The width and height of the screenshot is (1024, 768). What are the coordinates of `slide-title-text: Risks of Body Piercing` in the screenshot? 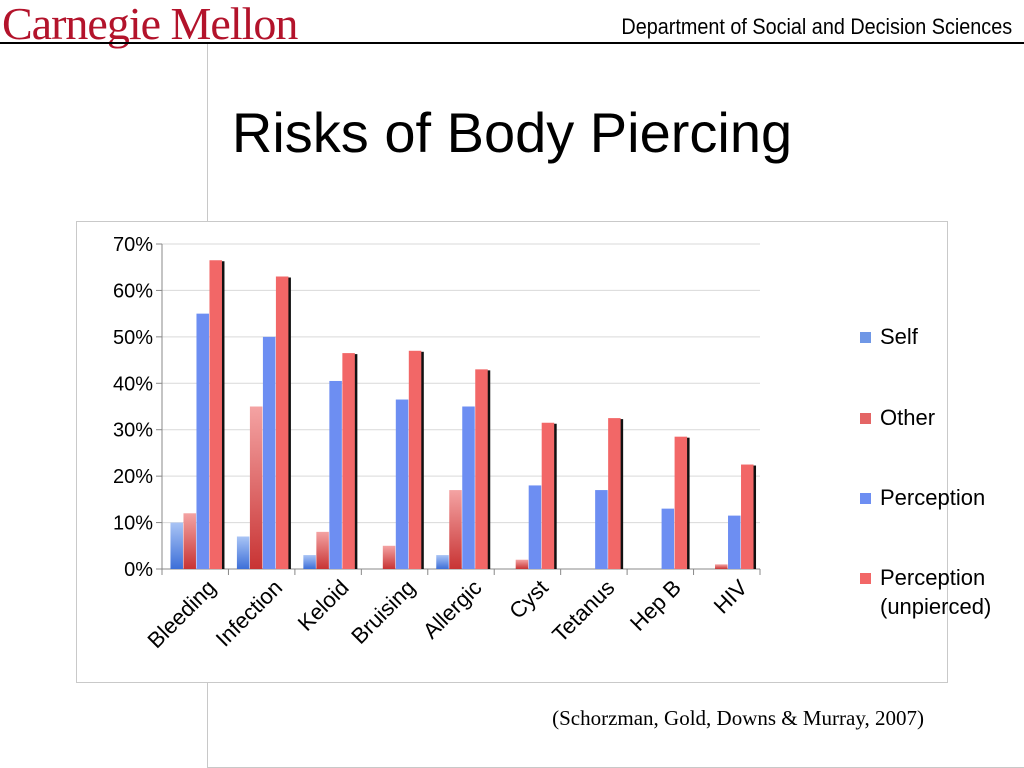 It's located at (512, 132).